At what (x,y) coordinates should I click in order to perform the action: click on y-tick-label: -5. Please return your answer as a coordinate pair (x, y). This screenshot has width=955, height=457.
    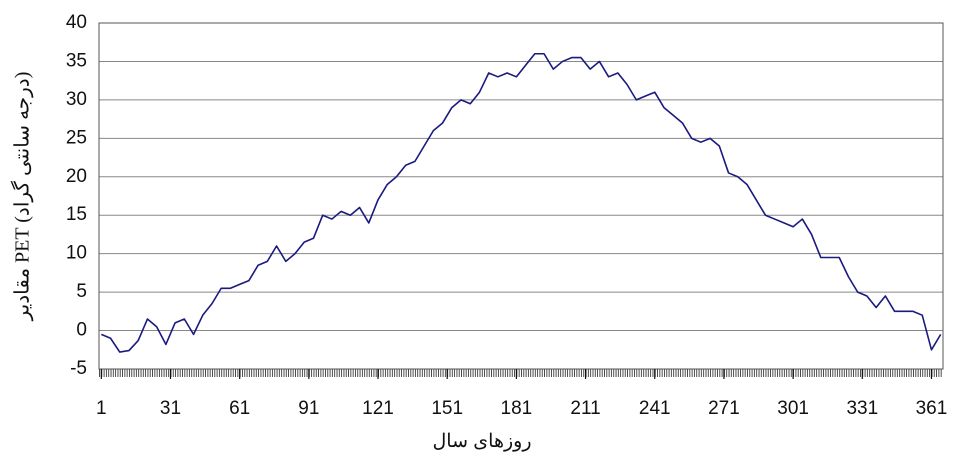
    Looking at the image, I should click on (78, 368).